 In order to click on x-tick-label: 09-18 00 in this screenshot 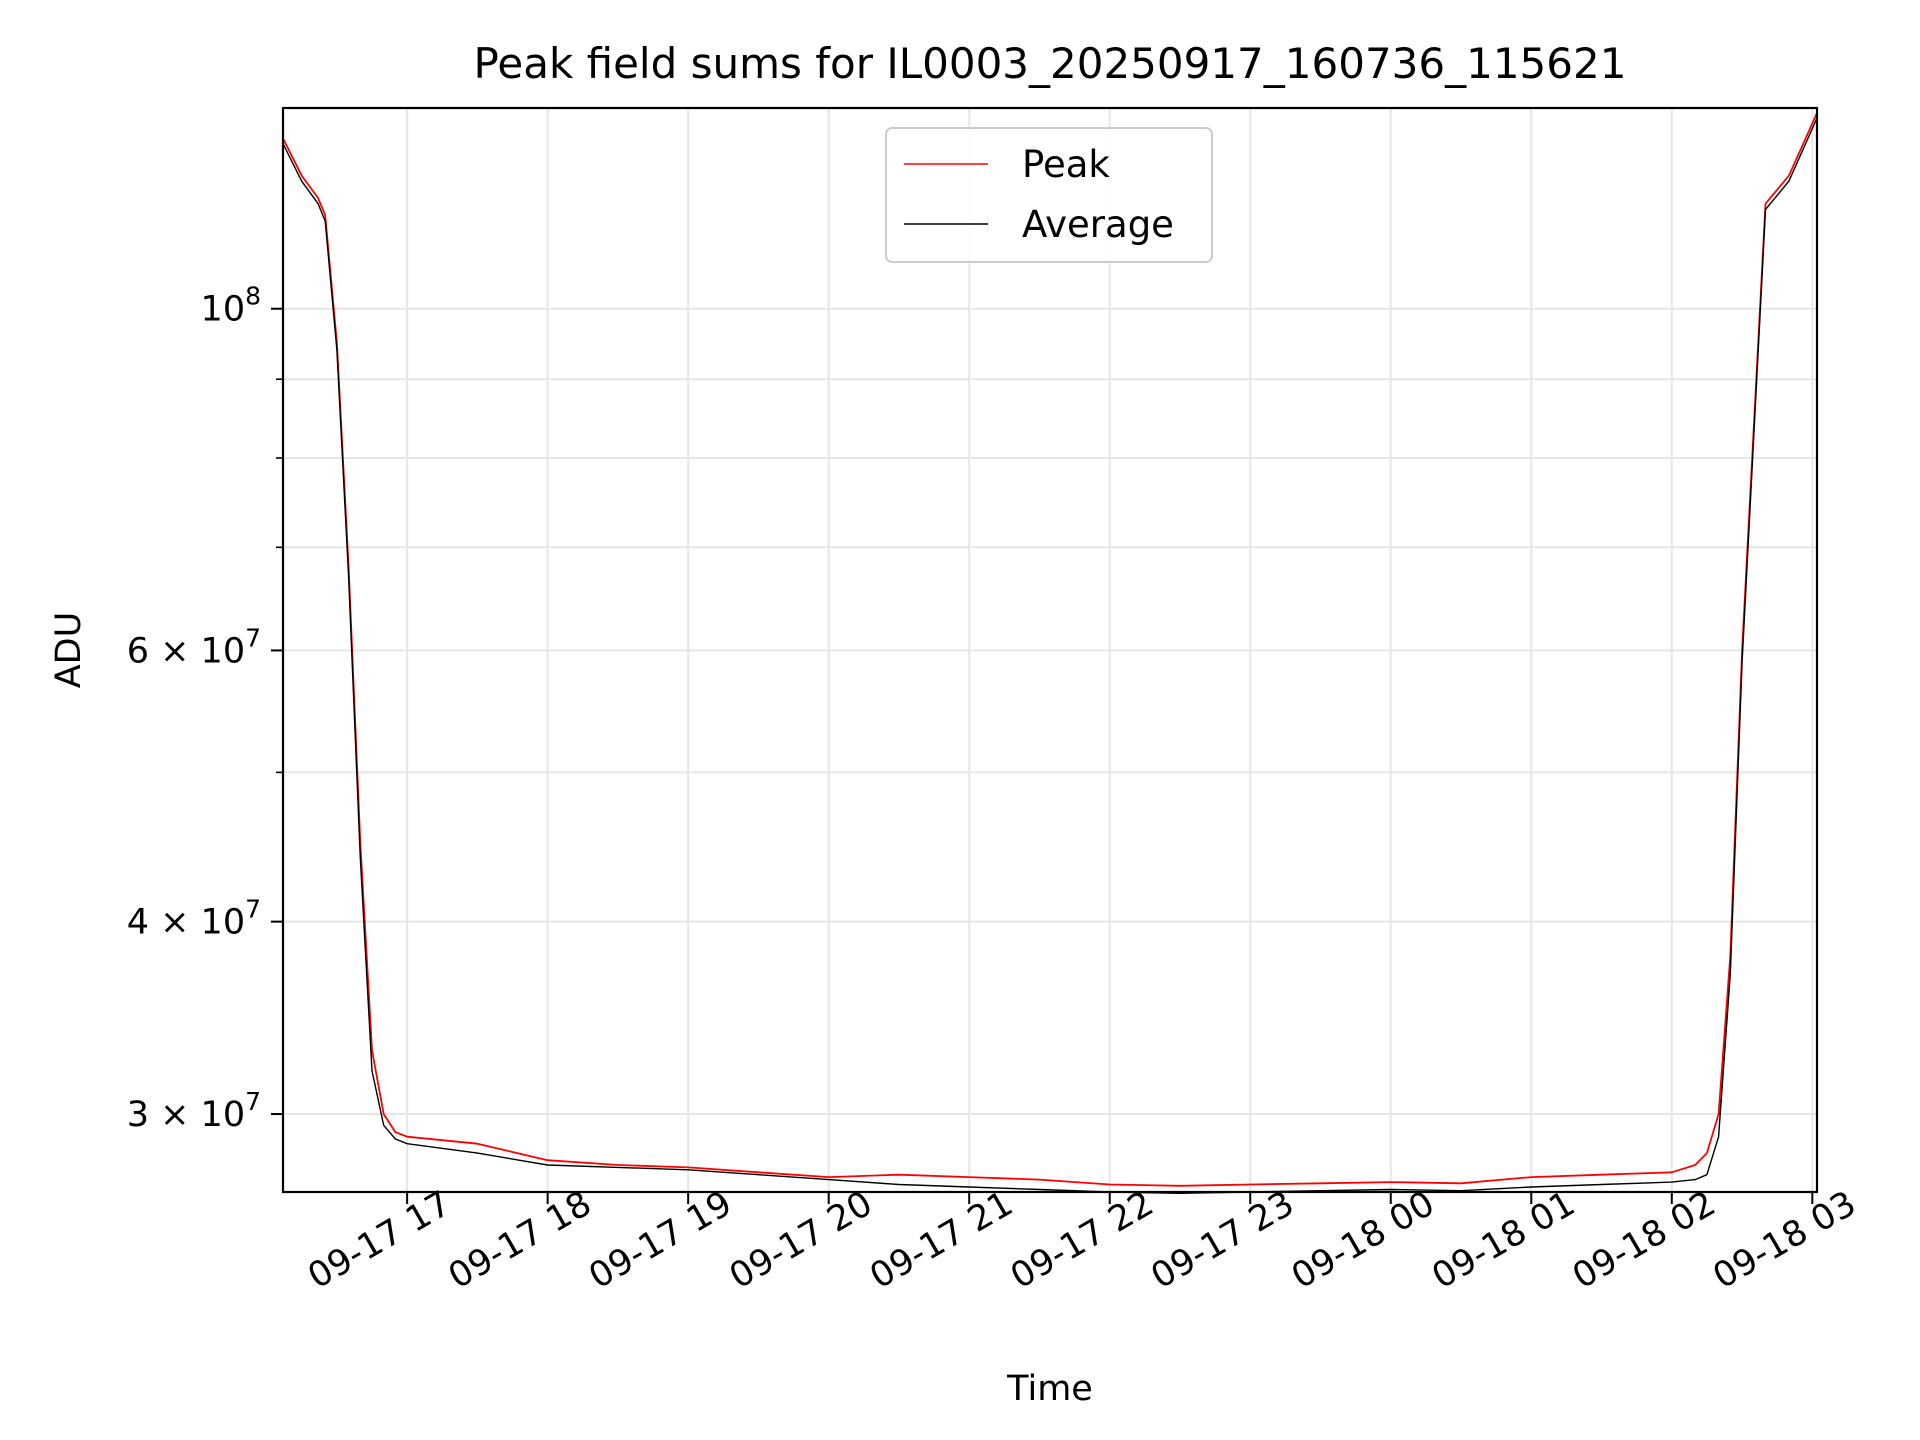, I will do `click(1363, 1240)`.